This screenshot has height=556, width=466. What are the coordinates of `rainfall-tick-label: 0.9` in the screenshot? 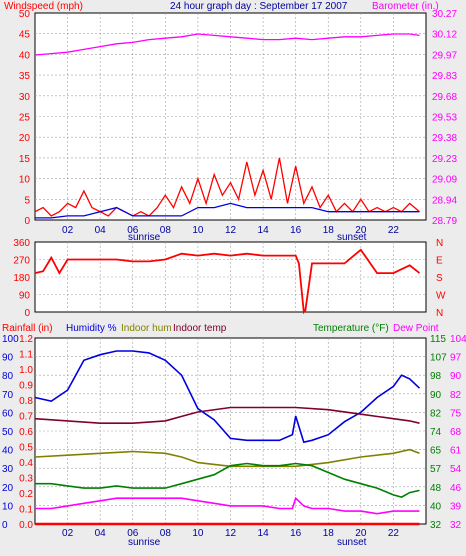 It's located at (26, 386).